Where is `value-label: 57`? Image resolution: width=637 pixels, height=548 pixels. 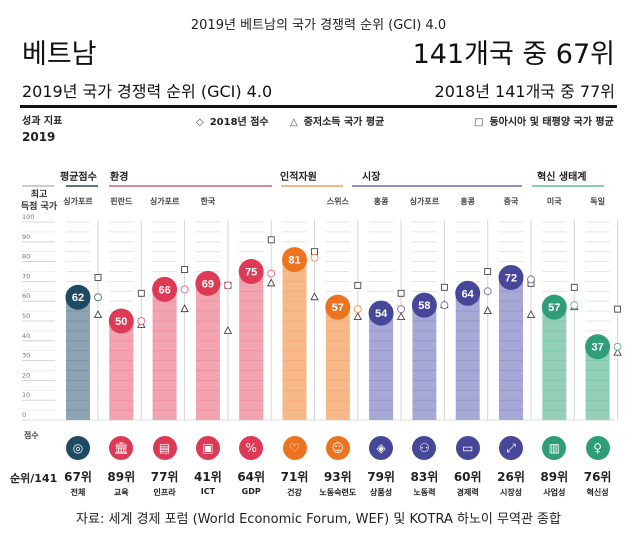
value-label: 57 is located at coordinates (554, 308).